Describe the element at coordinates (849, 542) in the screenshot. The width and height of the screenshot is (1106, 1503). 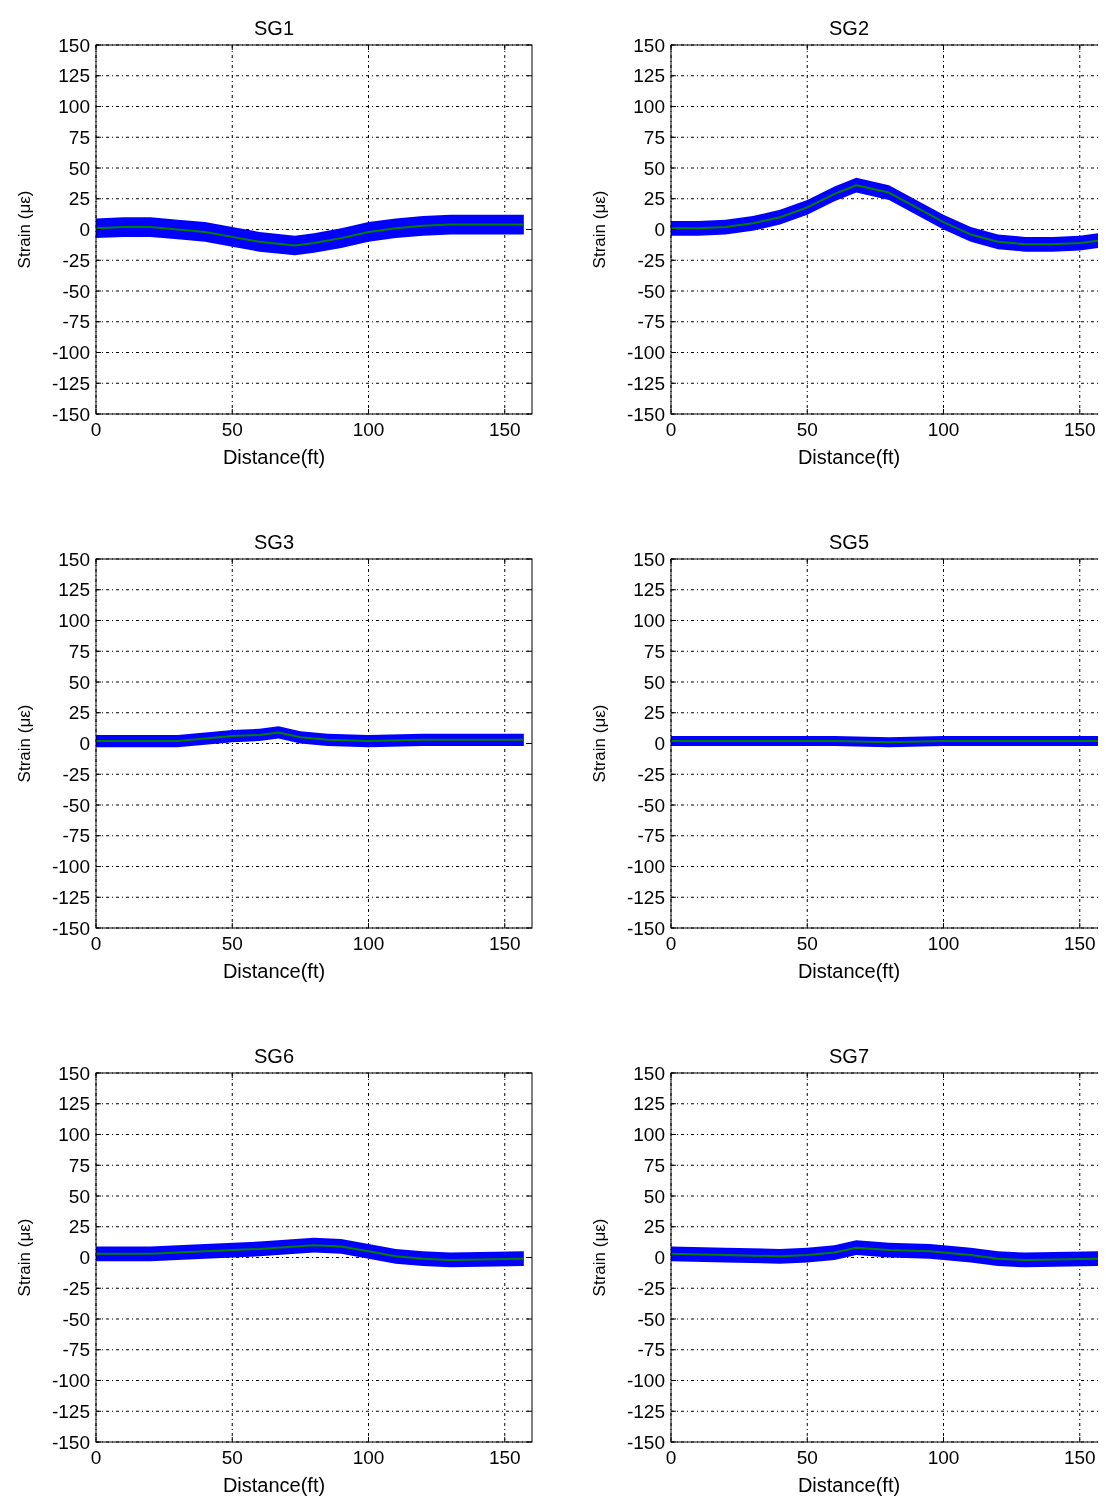
I see `chart-title: SG5` at that location.